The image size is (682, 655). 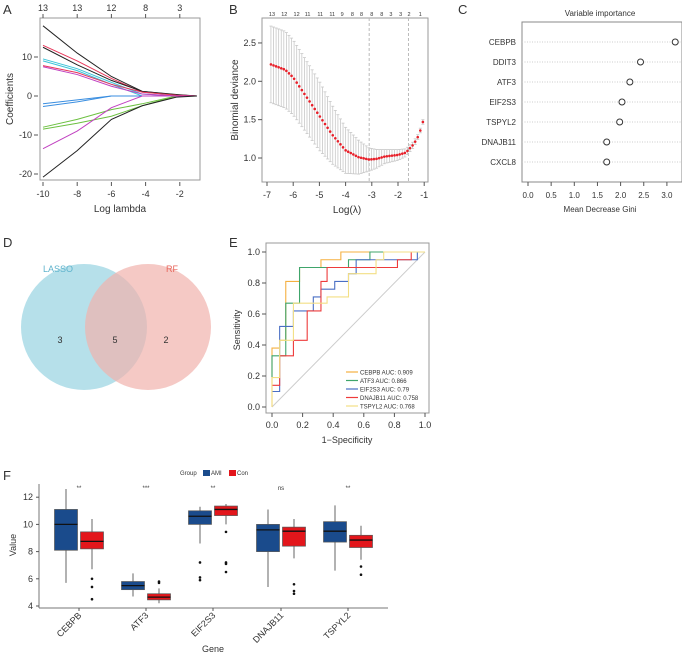 I want to click on y-tick-label: -10, so click(x=25, y=135).